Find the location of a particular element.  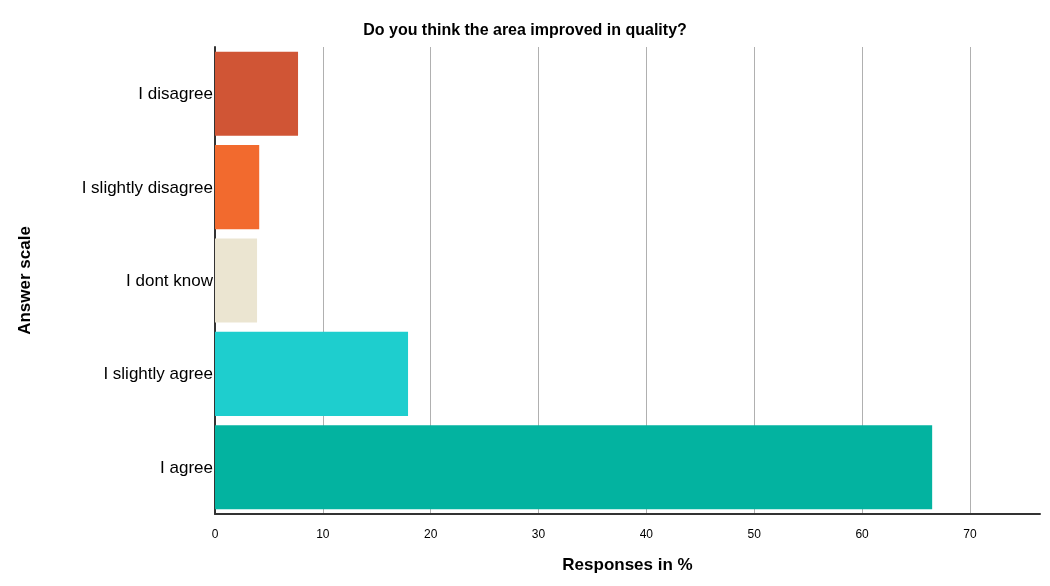

x-tick-label: 10 is located at coordinates (323, 534).